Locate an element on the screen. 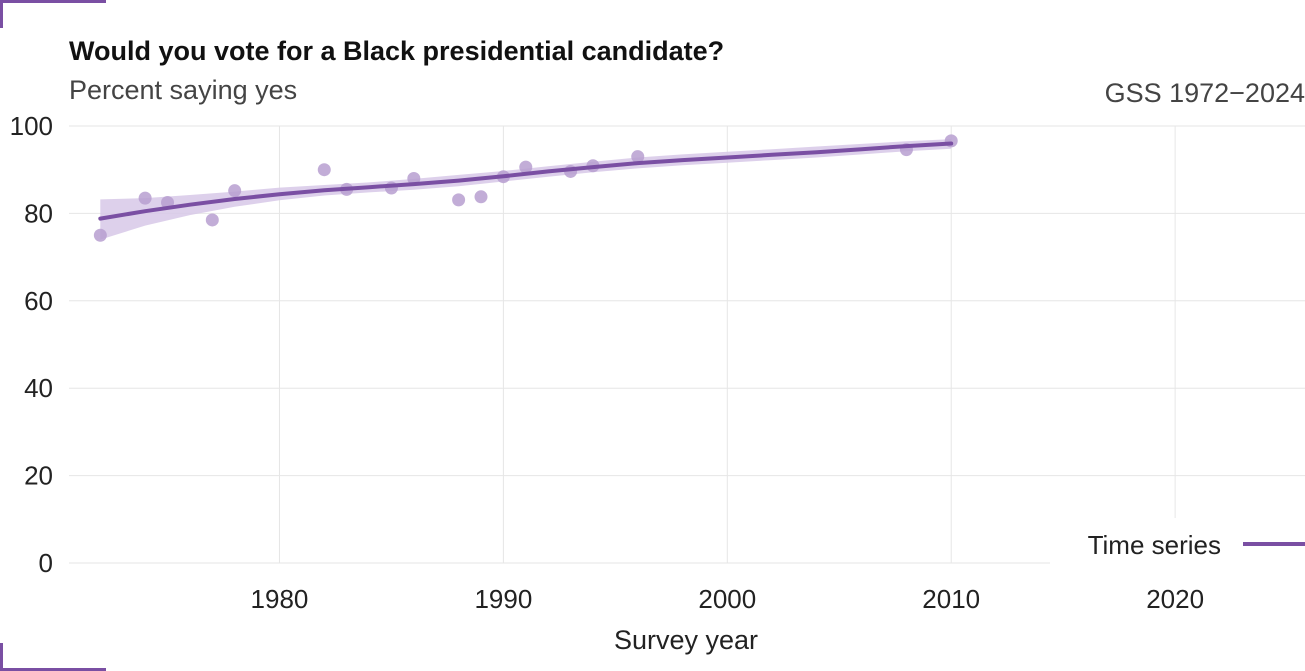  x-tick-label: 2010 is located at coordinates (951, 599).